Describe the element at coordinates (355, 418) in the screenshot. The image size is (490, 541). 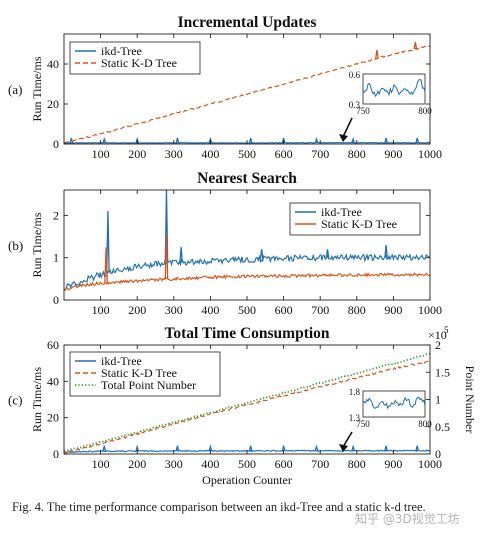
I see `inset-y-tick-label: 1.3` at that location.